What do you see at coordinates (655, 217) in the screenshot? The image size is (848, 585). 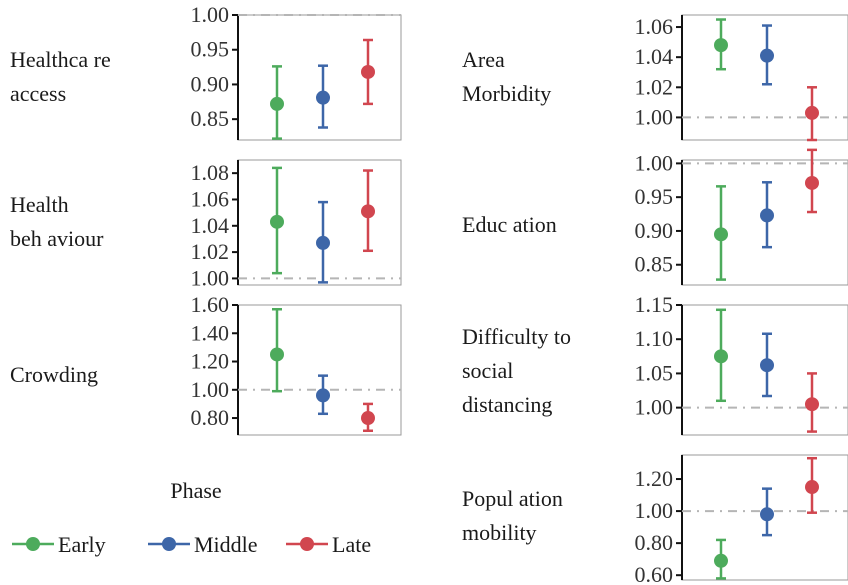 I see `facet-panel: 0.85 0.90 0.95 1.00 Educ ation` at bounding box center [655, 217].